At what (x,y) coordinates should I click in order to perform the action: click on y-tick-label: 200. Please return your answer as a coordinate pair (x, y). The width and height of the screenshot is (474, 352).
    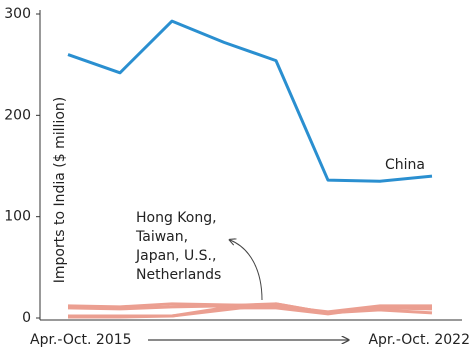
    Looking at the image, I should click on (17, 115).